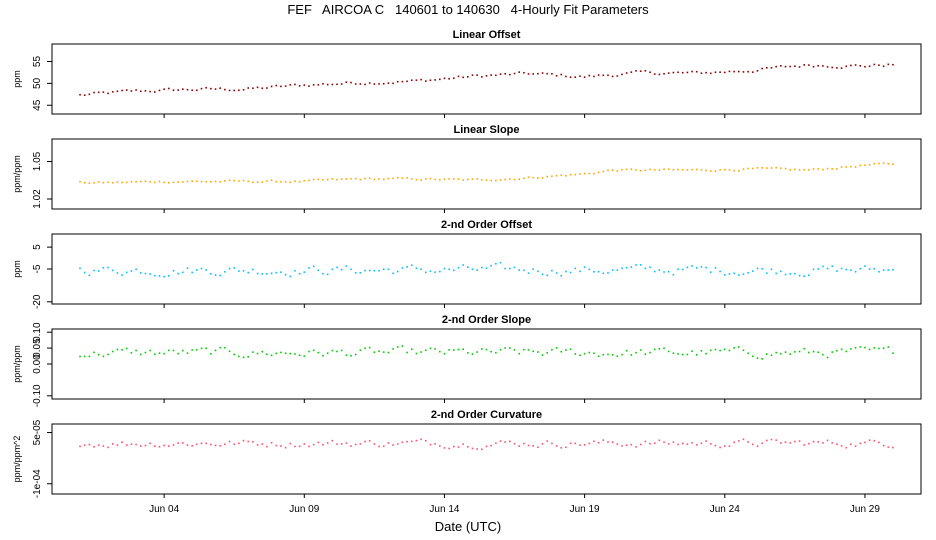  What do you see at coordinates (486, 130) in the screenshot?
I see `panel-title: Linear Slope` at bounding box center [486, 130].